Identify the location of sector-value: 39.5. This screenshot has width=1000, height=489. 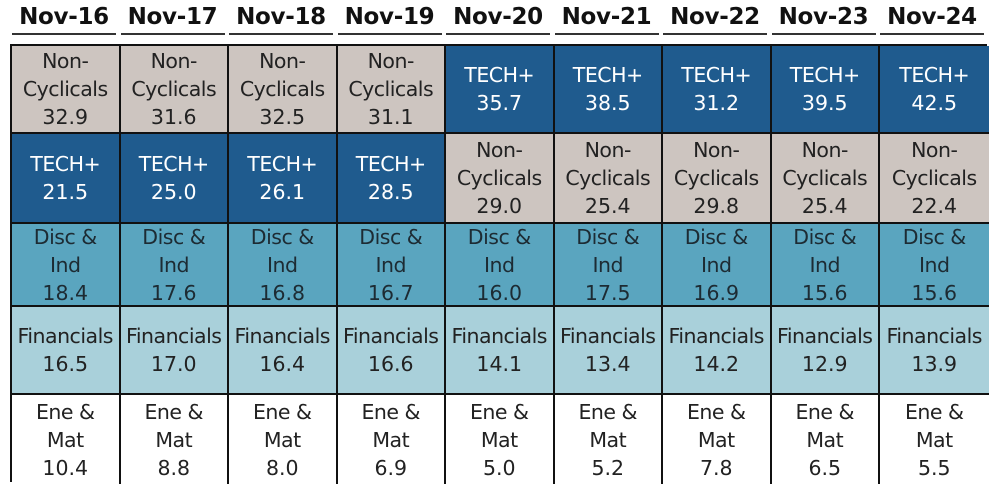
(824, 103).